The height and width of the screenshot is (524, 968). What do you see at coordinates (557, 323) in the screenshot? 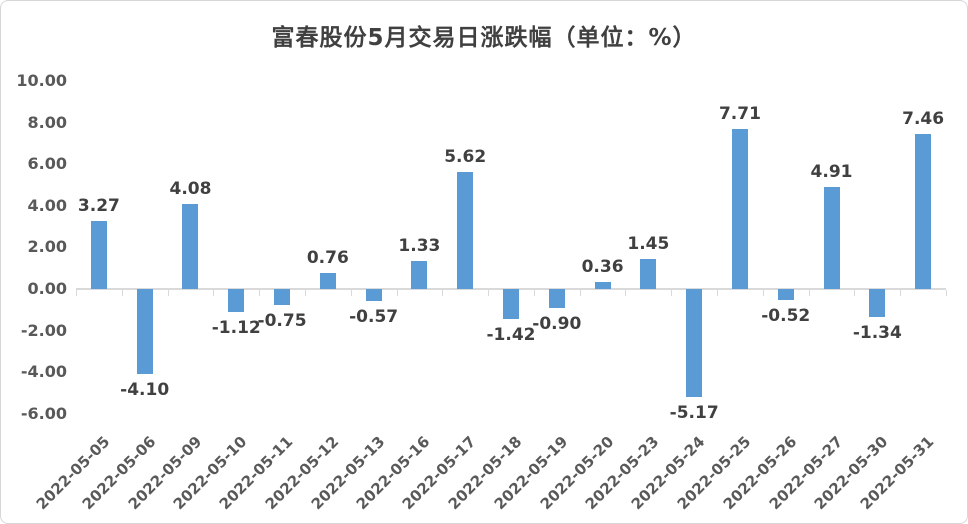
I see `bar-value-label: -0.90` at bounding box center [557, 323].